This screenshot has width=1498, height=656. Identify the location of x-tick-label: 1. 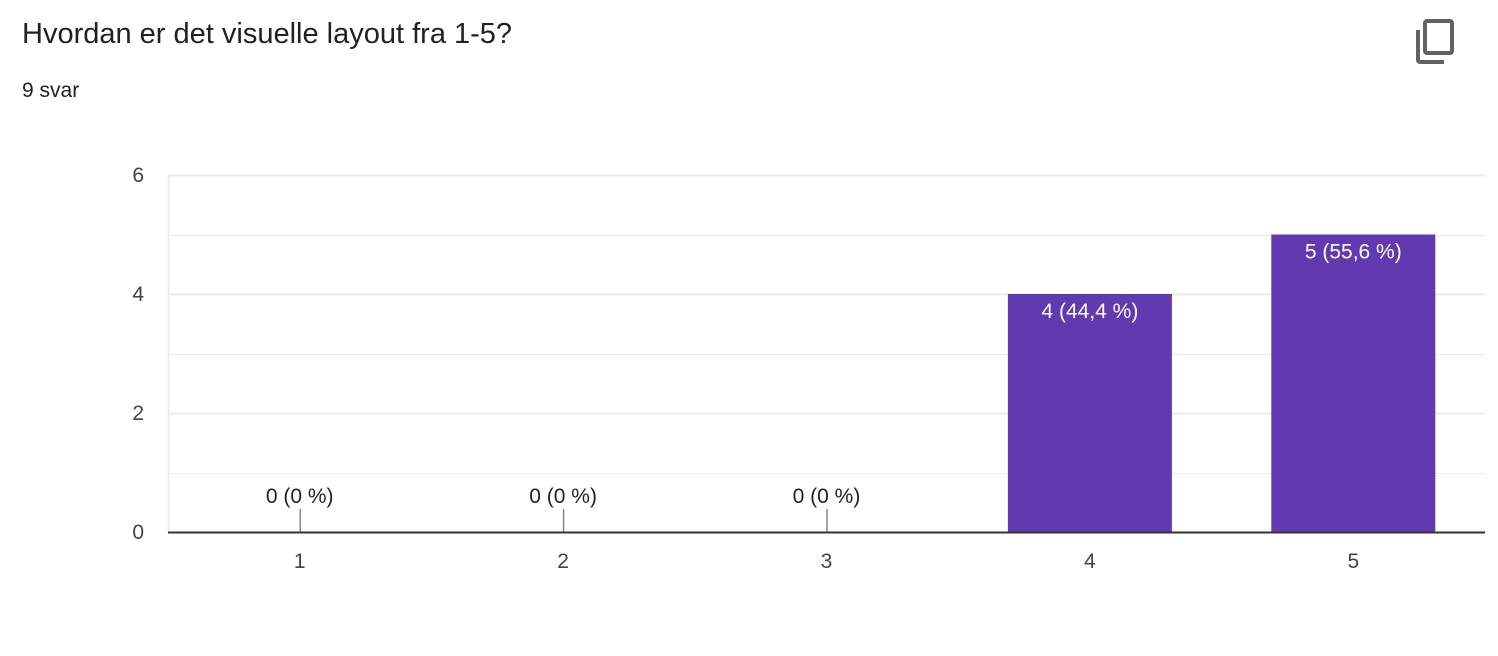
(300, 561).